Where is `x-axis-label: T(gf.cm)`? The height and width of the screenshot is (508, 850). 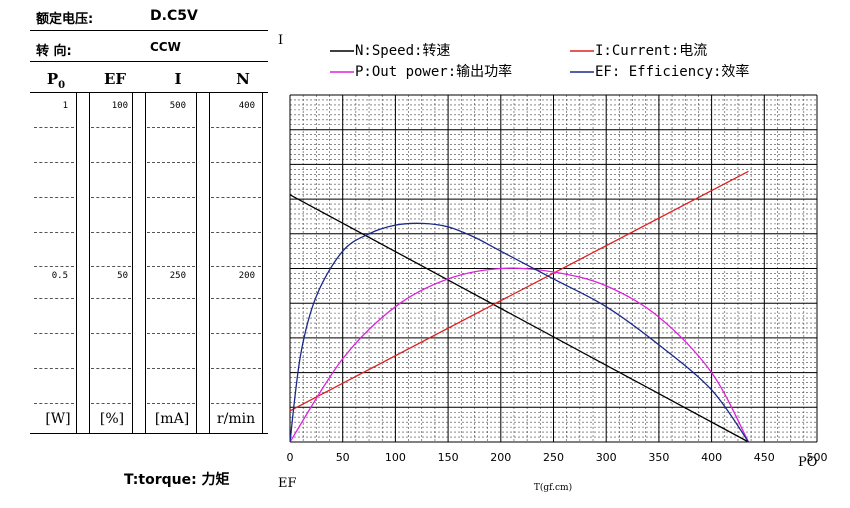
x-axis-label: T(gf.cm) is located at coordinates (553, 487).